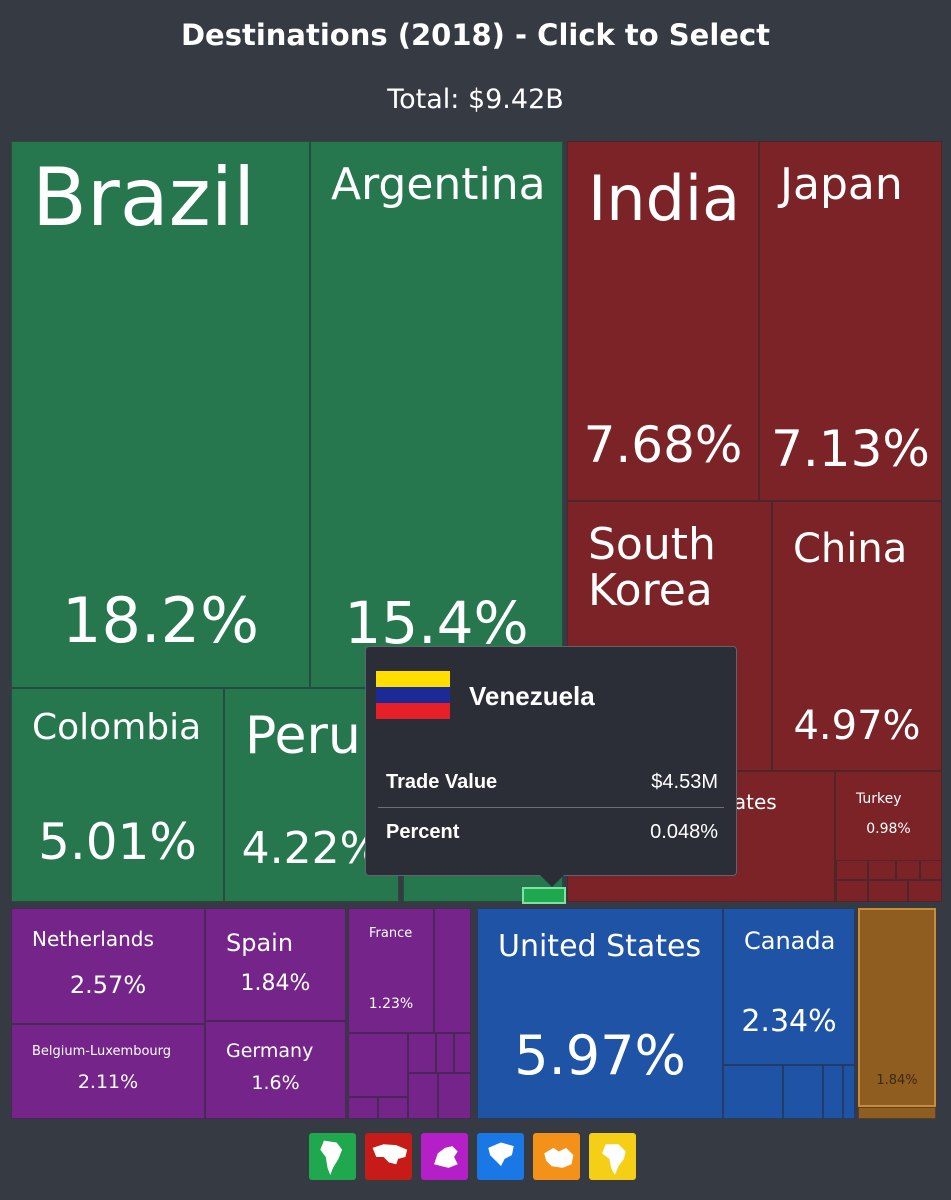 This screenshot has height=1200, width=951. I want to click on treemap-tile-japan: Japan 7.13%, so click(850, 321).